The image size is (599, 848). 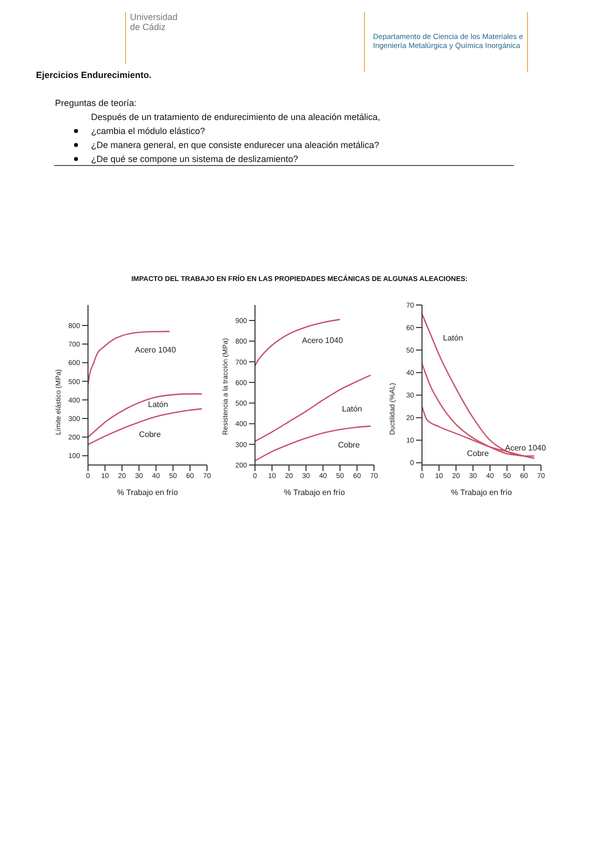 I want to click on text: Preguntas de teoría:, so click(x=96, y=103).